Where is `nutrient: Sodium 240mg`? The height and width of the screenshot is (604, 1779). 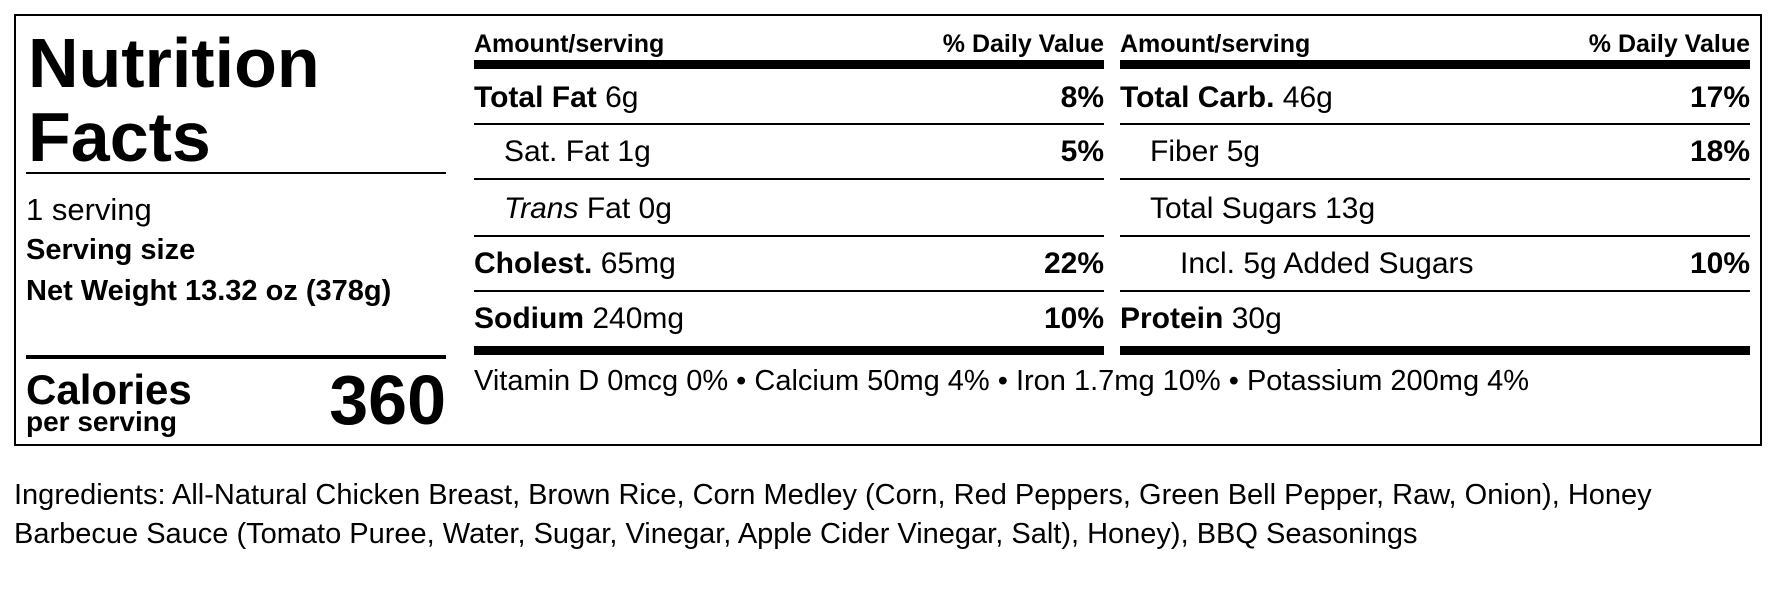
nutrient: Sodium 240mg is located at coordinates (579, 319).